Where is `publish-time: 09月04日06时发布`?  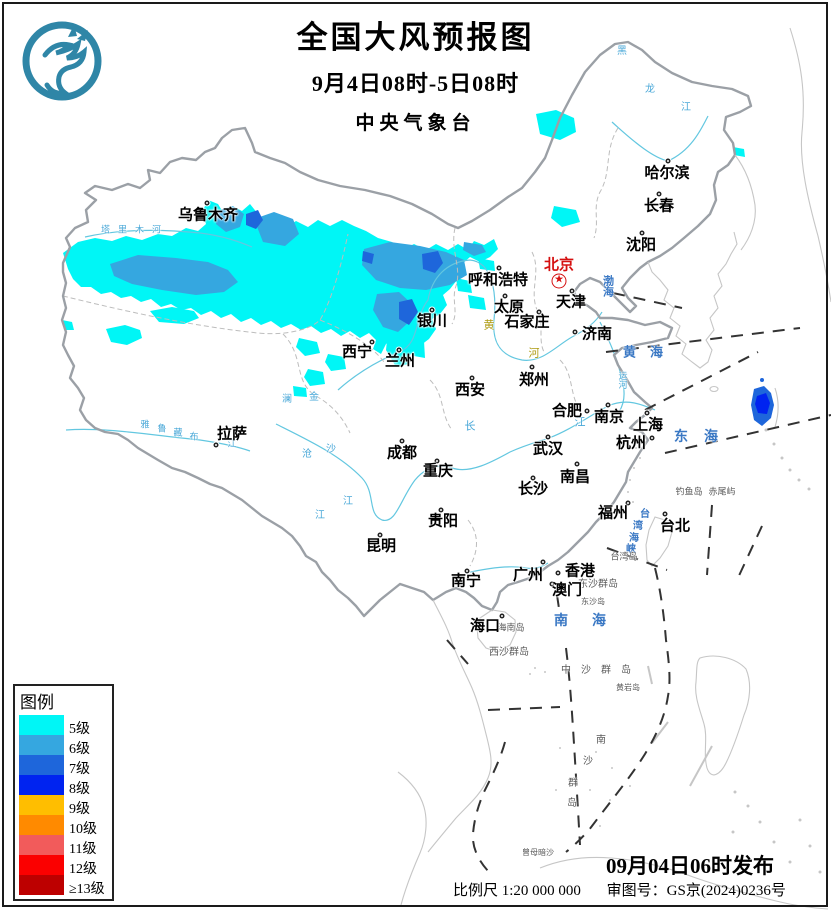
publish-time: 09月04日06时发布 is located at coordinates (690, 866).